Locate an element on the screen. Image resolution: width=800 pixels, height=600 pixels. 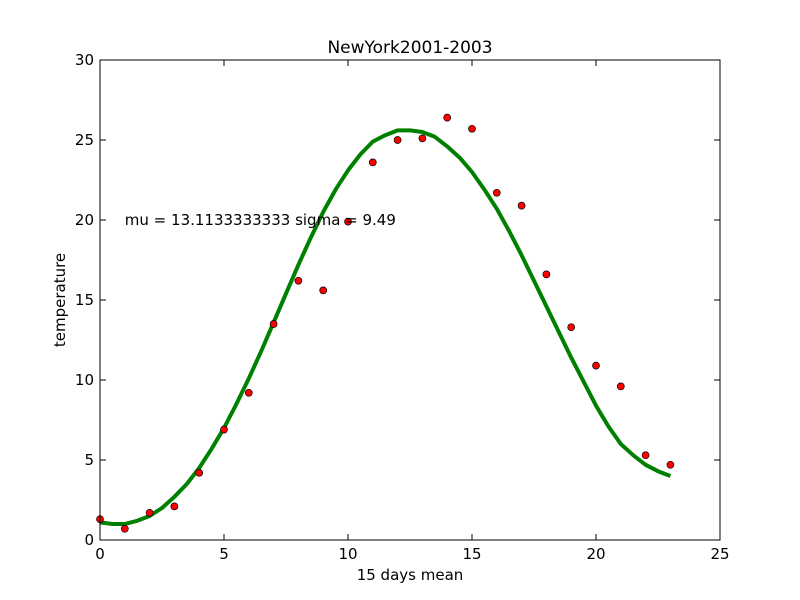
x-tick-label: 25 is located at coordinates (719, 554).